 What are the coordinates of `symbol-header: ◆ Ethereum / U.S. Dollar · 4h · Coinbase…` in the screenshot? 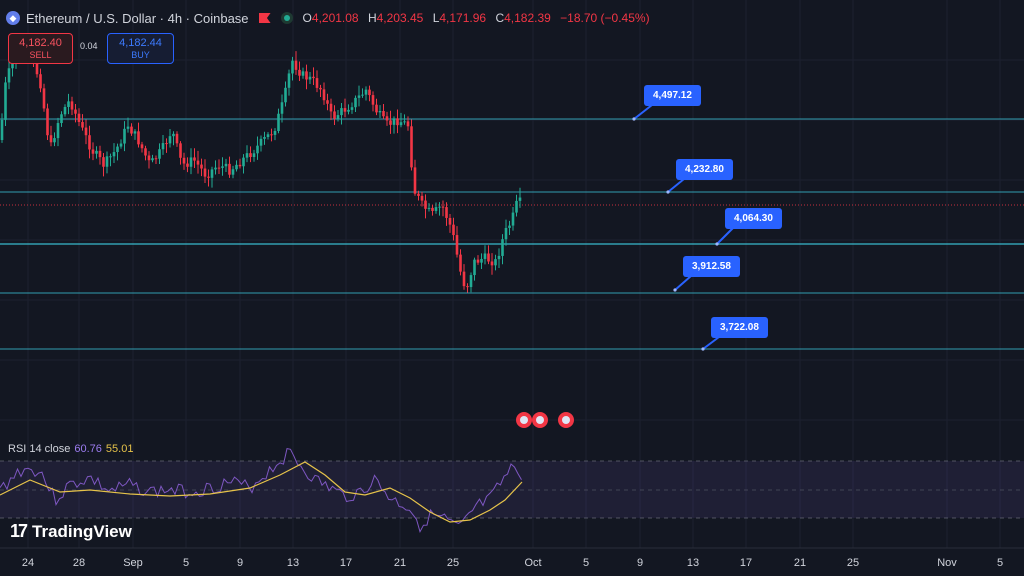 It's located at (331, 18).